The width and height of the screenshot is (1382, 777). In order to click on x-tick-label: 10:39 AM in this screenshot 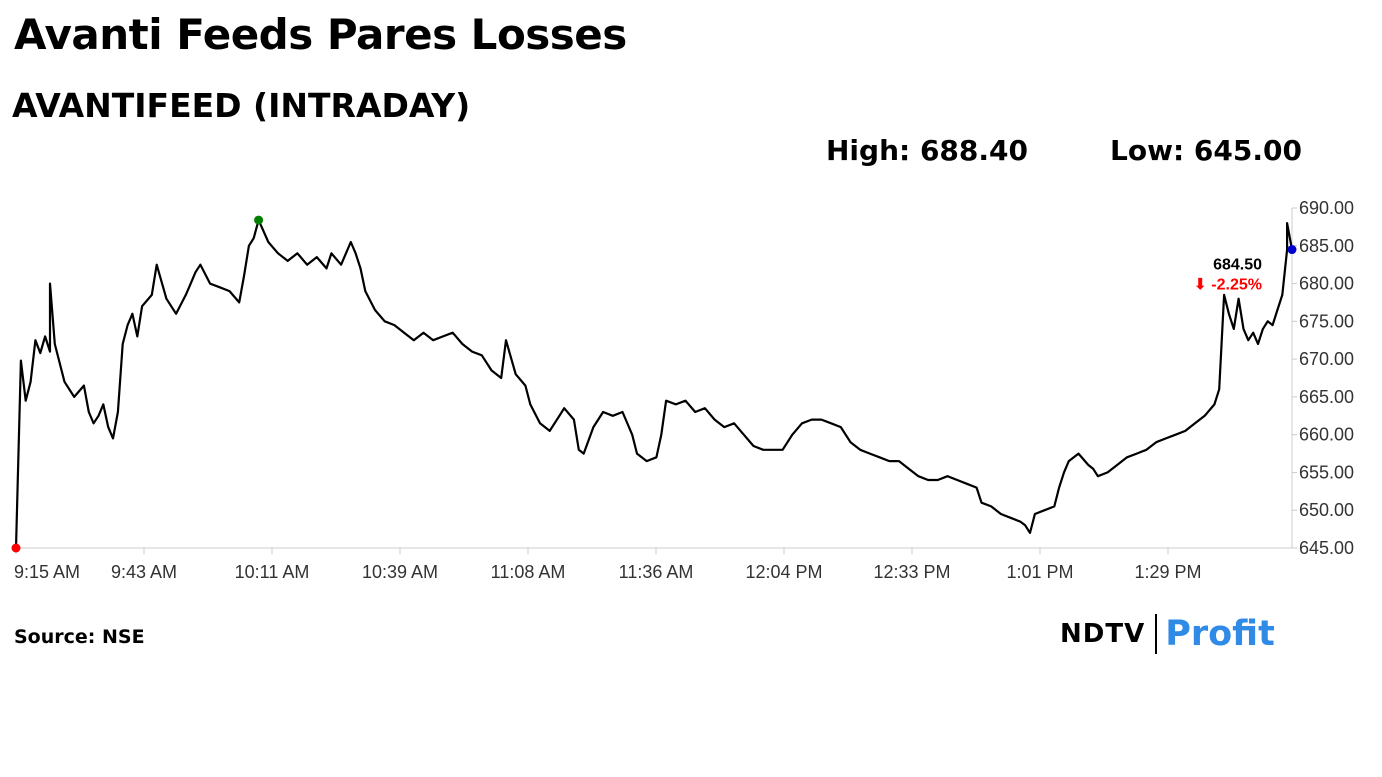, I will do `click(400, 572)`.